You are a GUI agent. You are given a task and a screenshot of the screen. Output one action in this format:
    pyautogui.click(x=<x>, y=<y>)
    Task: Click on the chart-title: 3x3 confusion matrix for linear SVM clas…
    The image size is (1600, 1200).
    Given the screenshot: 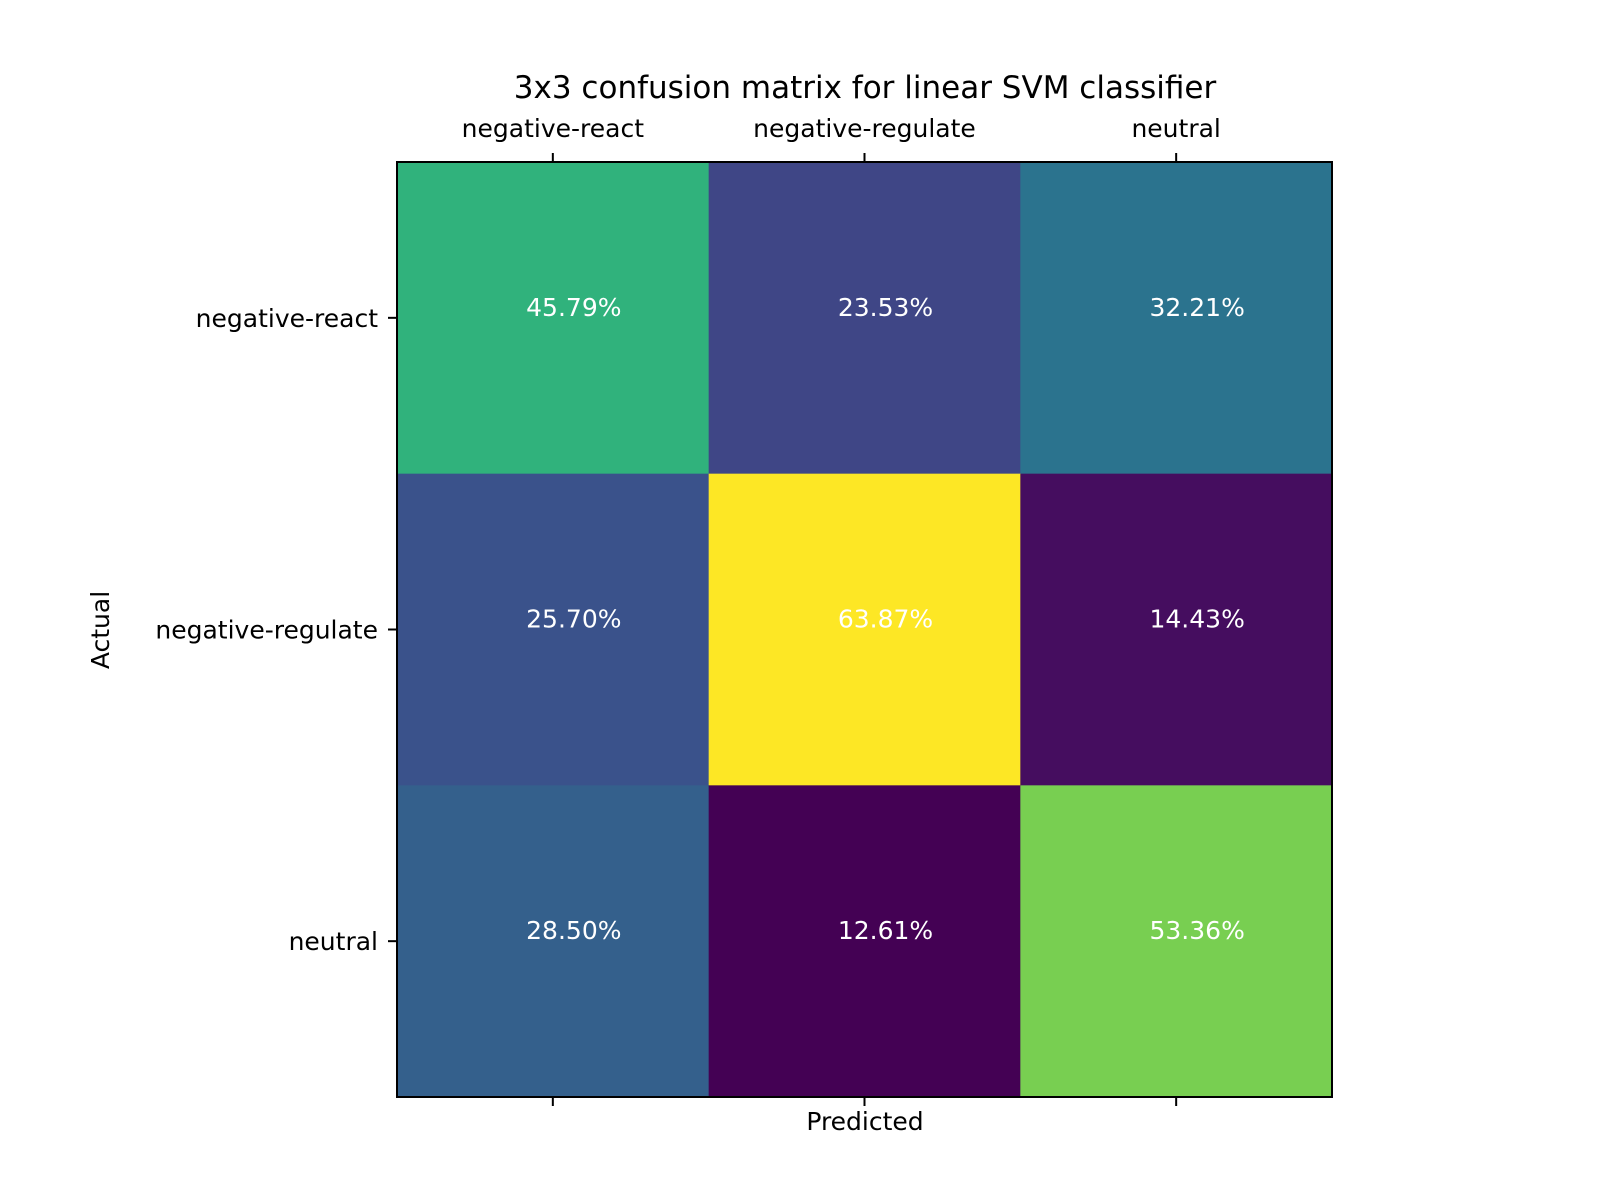 What is the action you would take?
    pyautogui.click(x=865, y=88)
    